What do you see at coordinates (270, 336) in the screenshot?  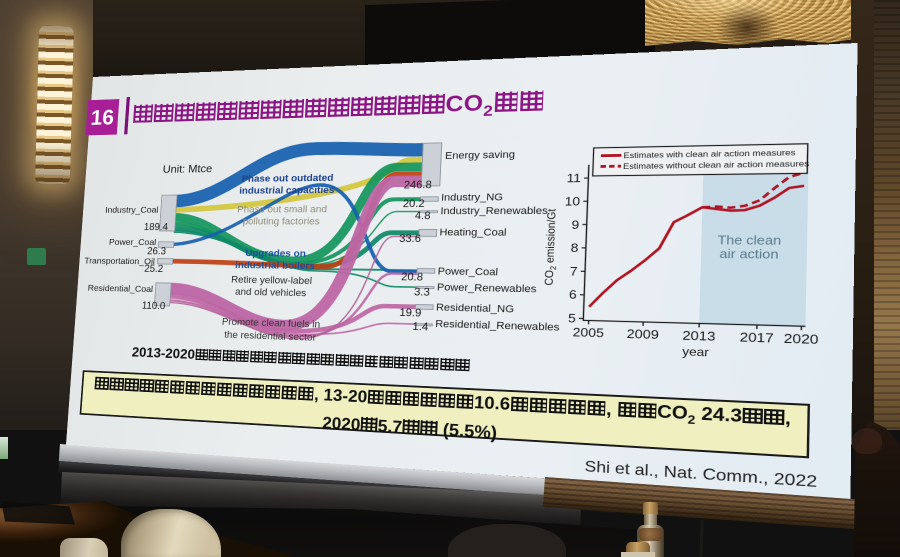 I see `svg-text: the residential sector` at bounding box center [270, 336].